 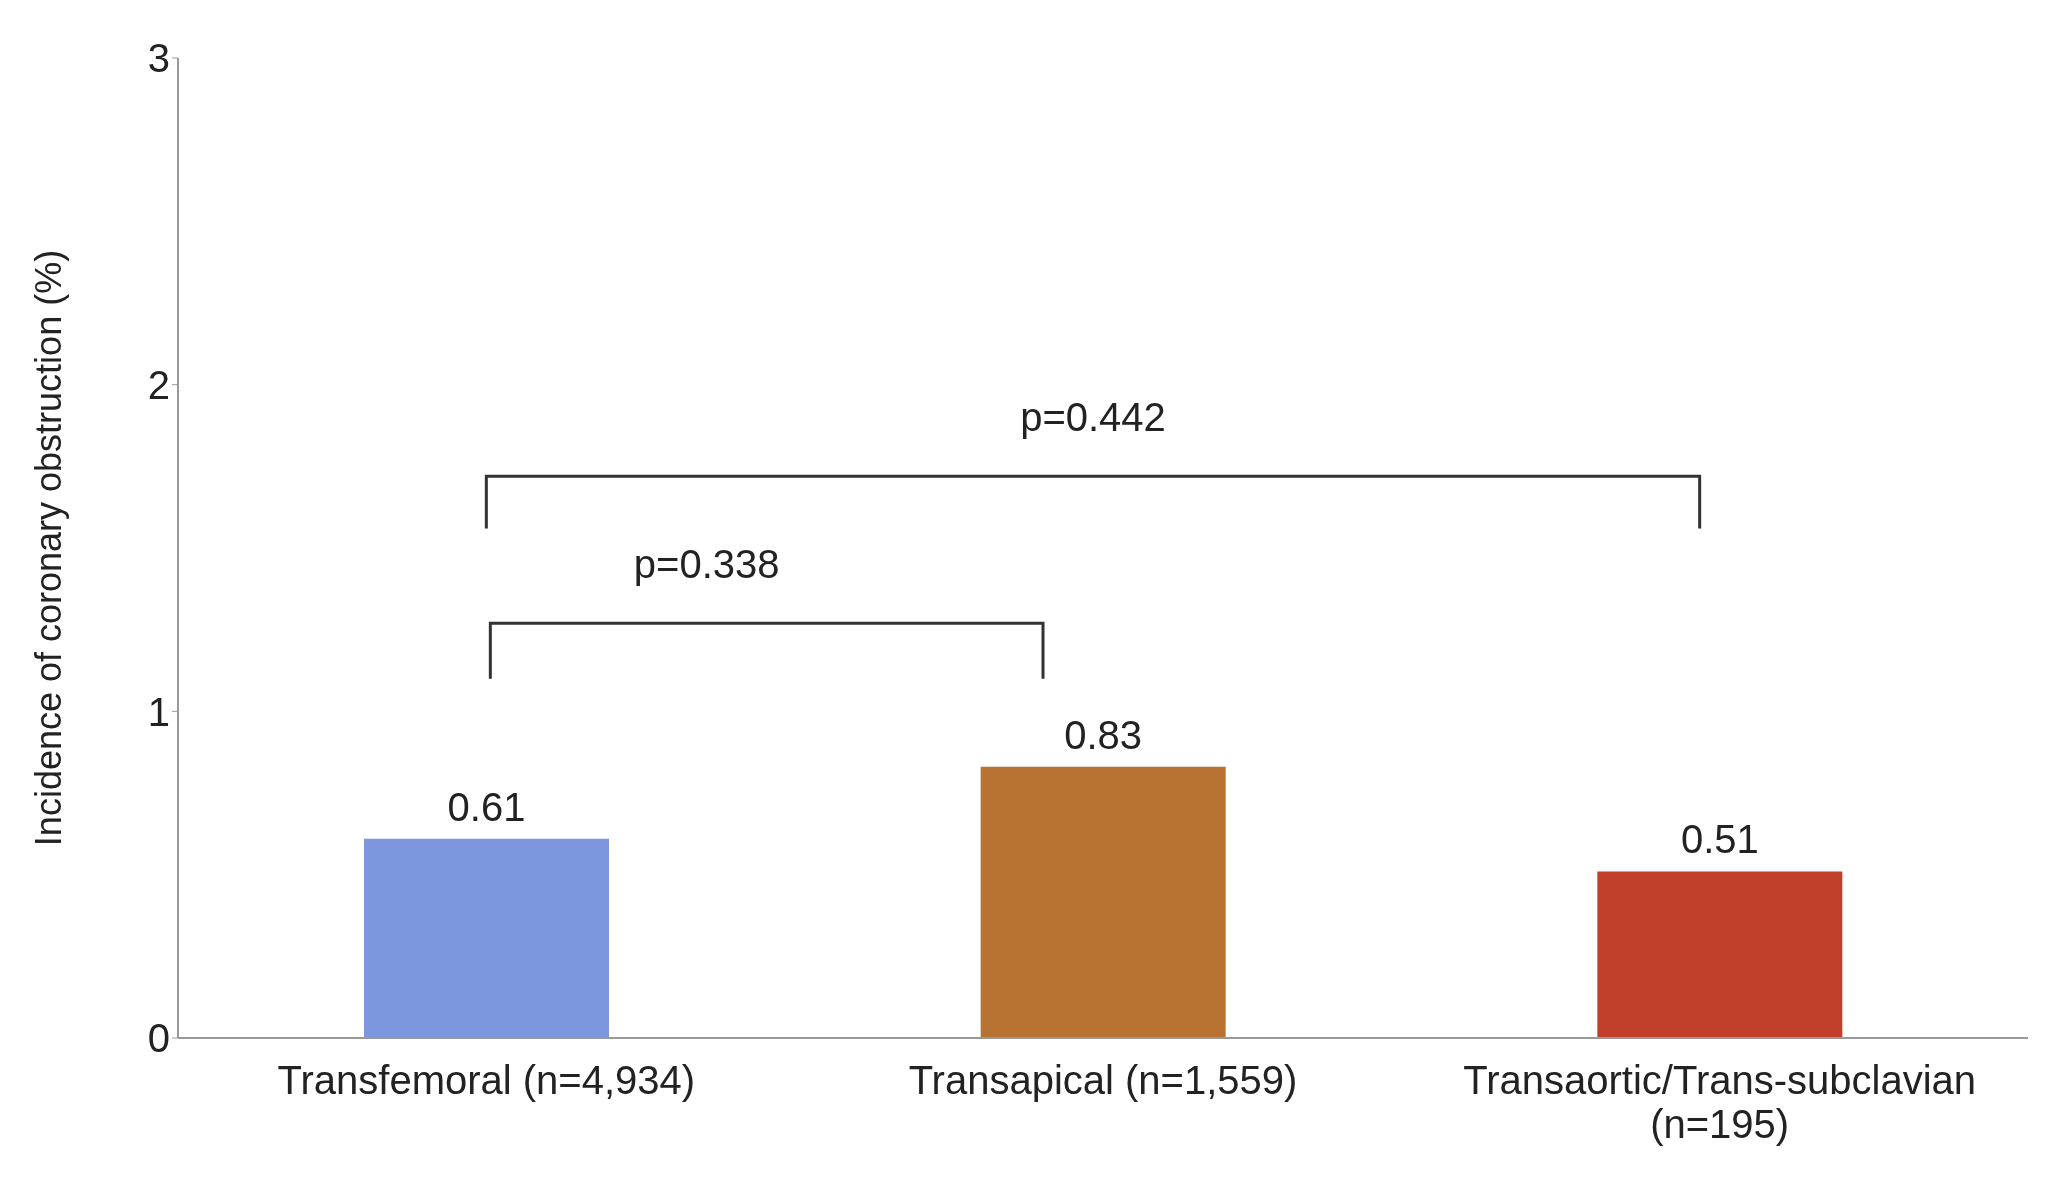 I want to click on y-tick-label: 1, so click(x=158, y=711).